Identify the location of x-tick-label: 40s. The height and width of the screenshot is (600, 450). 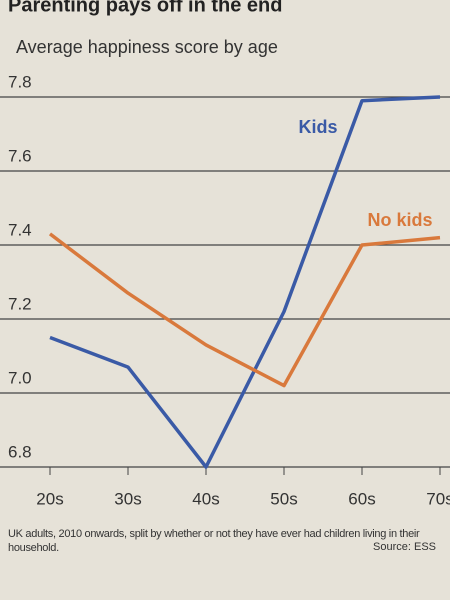
(205, 498).